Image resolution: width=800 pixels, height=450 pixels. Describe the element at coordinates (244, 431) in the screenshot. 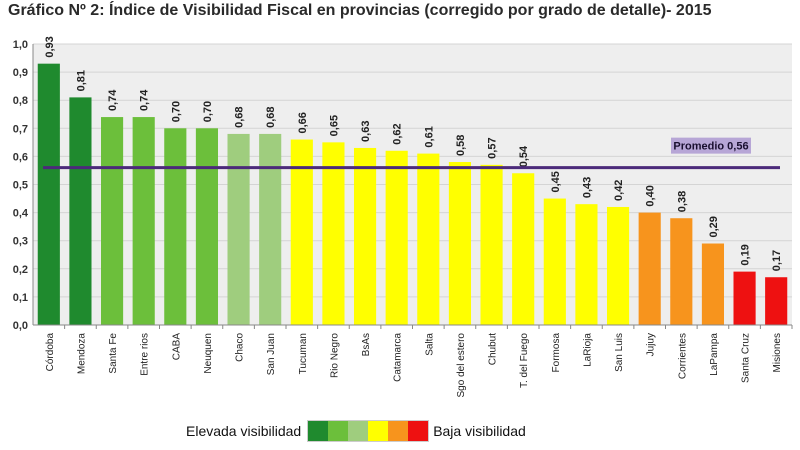

I see `legend-left-label: Elevada visibilidad` at that location.